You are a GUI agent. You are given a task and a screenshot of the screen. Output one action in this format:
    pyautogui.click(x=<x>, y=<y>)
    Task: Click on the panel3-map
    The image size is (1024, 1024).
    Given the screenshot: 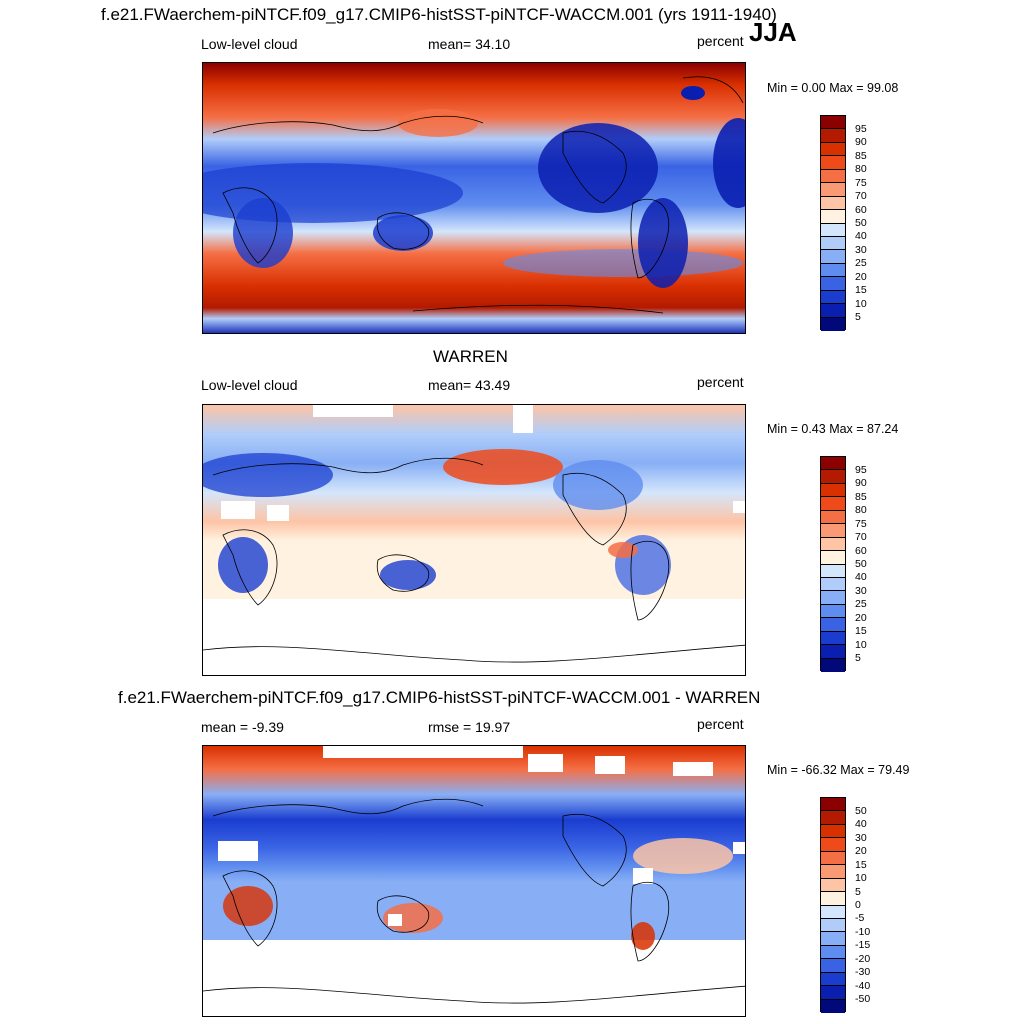 What is the action you would take?
    pyautogui.click(x=474, y=881)
    